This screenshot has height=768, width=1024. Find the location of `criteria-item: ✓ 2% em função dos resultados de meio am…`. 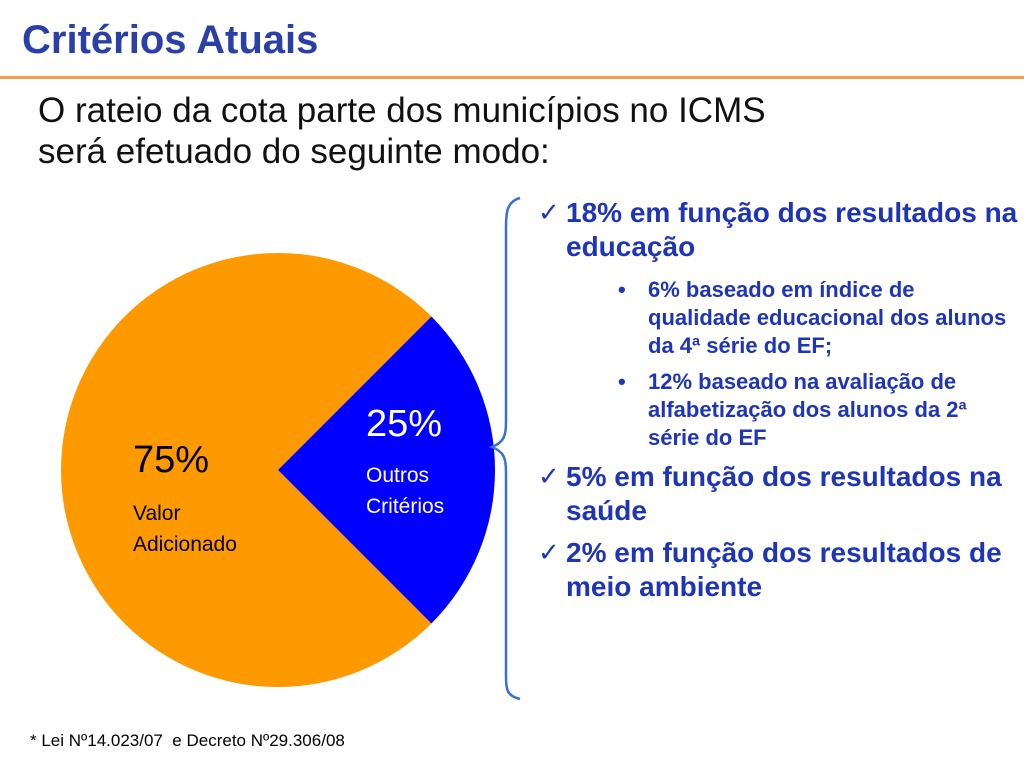

criteria-item: ✓ 2% em função dos resultados de meio am… is located at coordinates (778, 570).